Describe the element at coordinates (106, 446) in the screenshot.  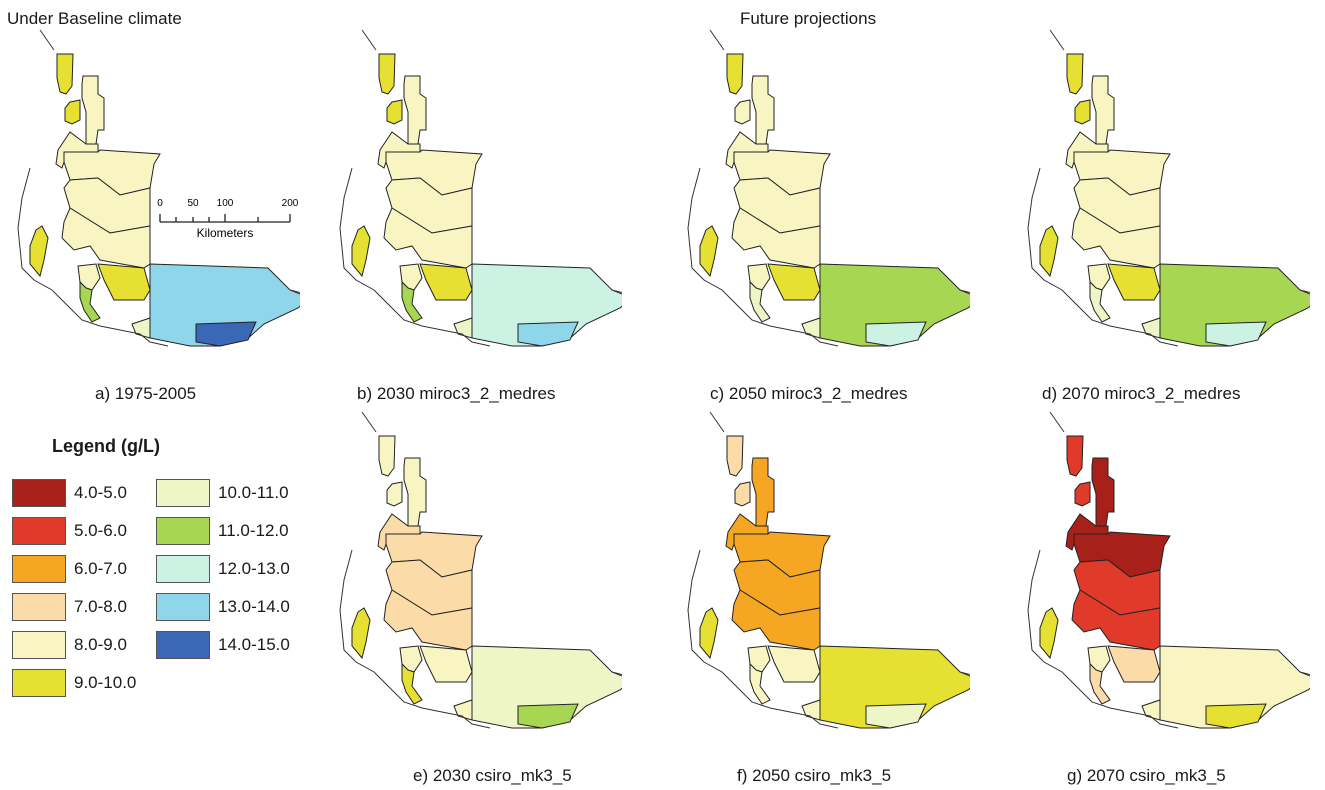
I see `legend-title: Legend (g/L)` at that location.